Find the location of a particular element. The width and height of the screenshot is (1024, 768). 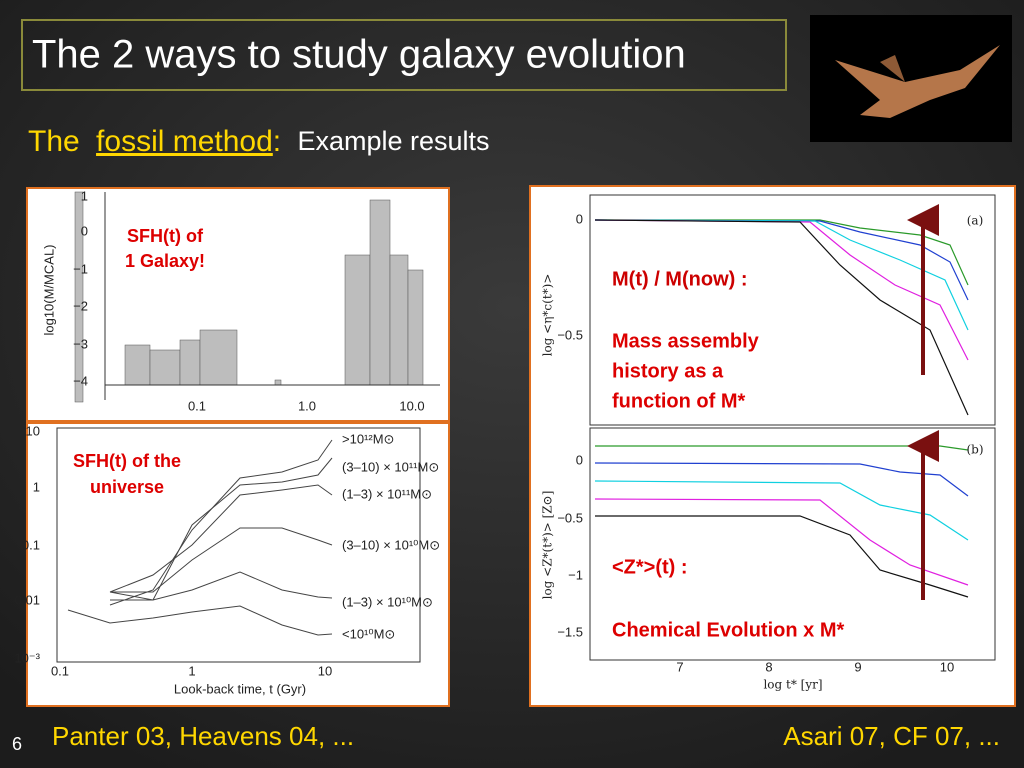

annotation: M(t) / M(now) : is located at coordinates (680, 279).